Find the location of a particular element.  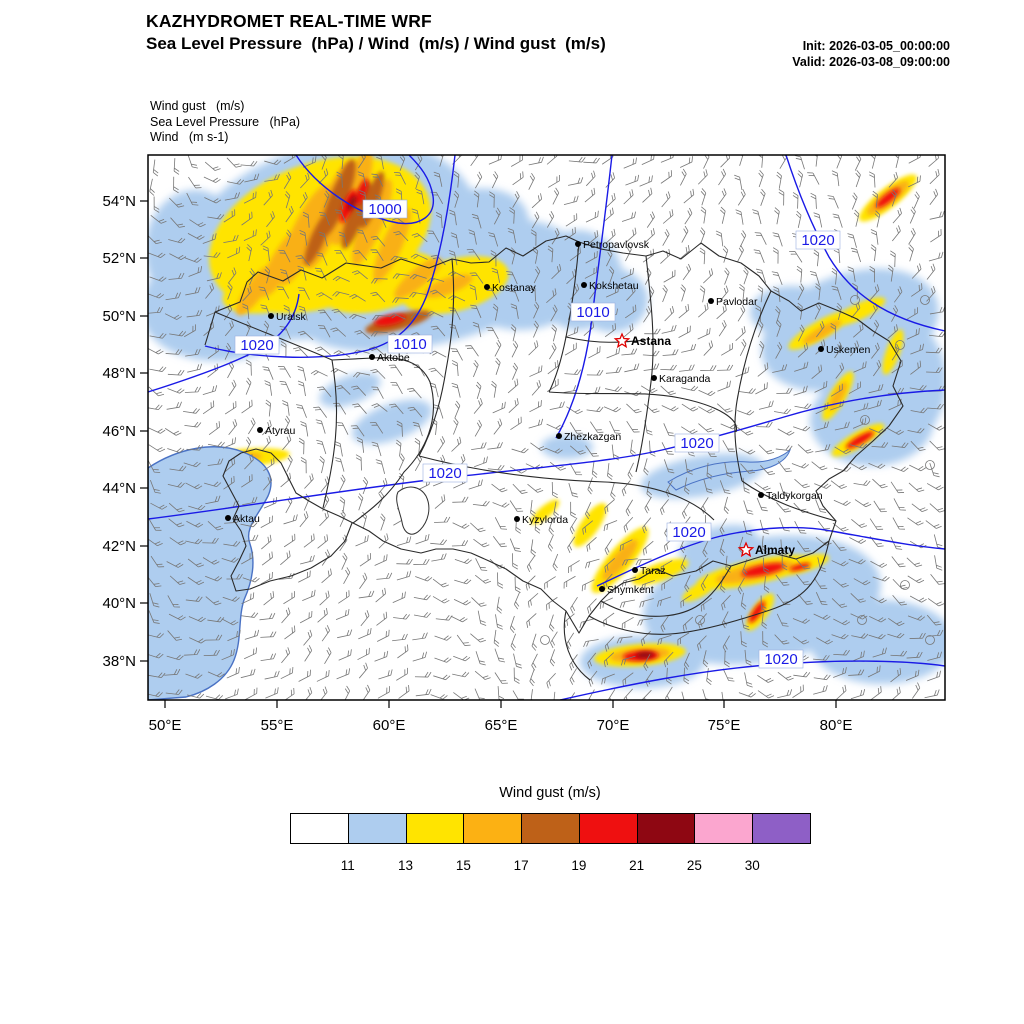

legend-line-wind: Wind (m s-1) is located at coordinates (189, 137).